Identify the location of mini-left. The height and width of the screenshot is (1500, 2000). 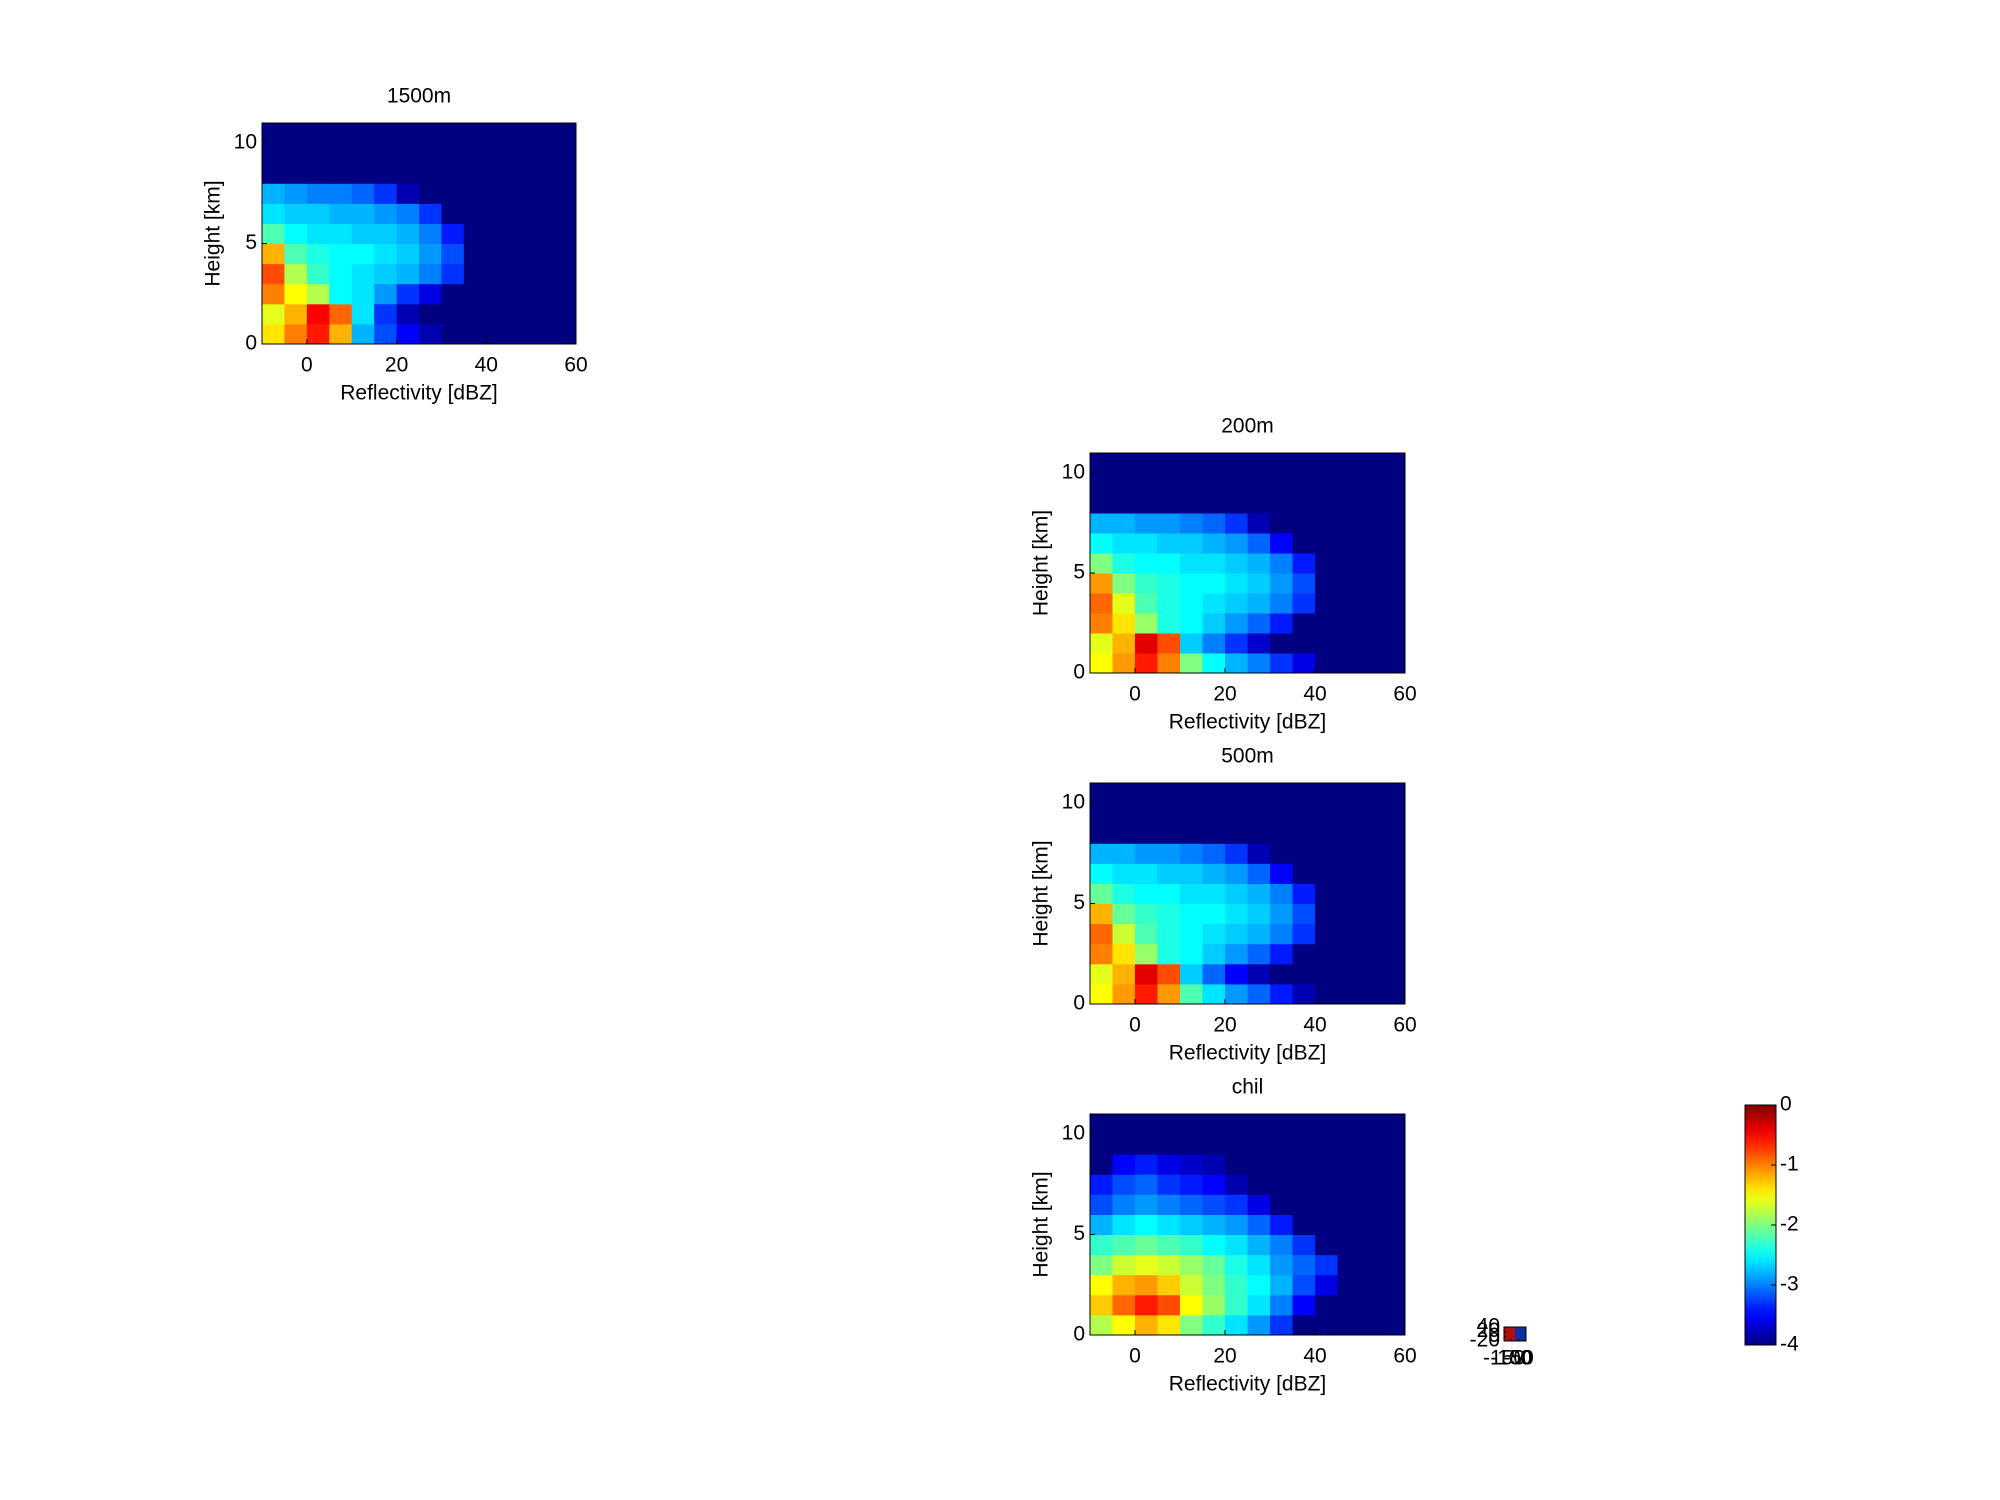
(1509, 1334).